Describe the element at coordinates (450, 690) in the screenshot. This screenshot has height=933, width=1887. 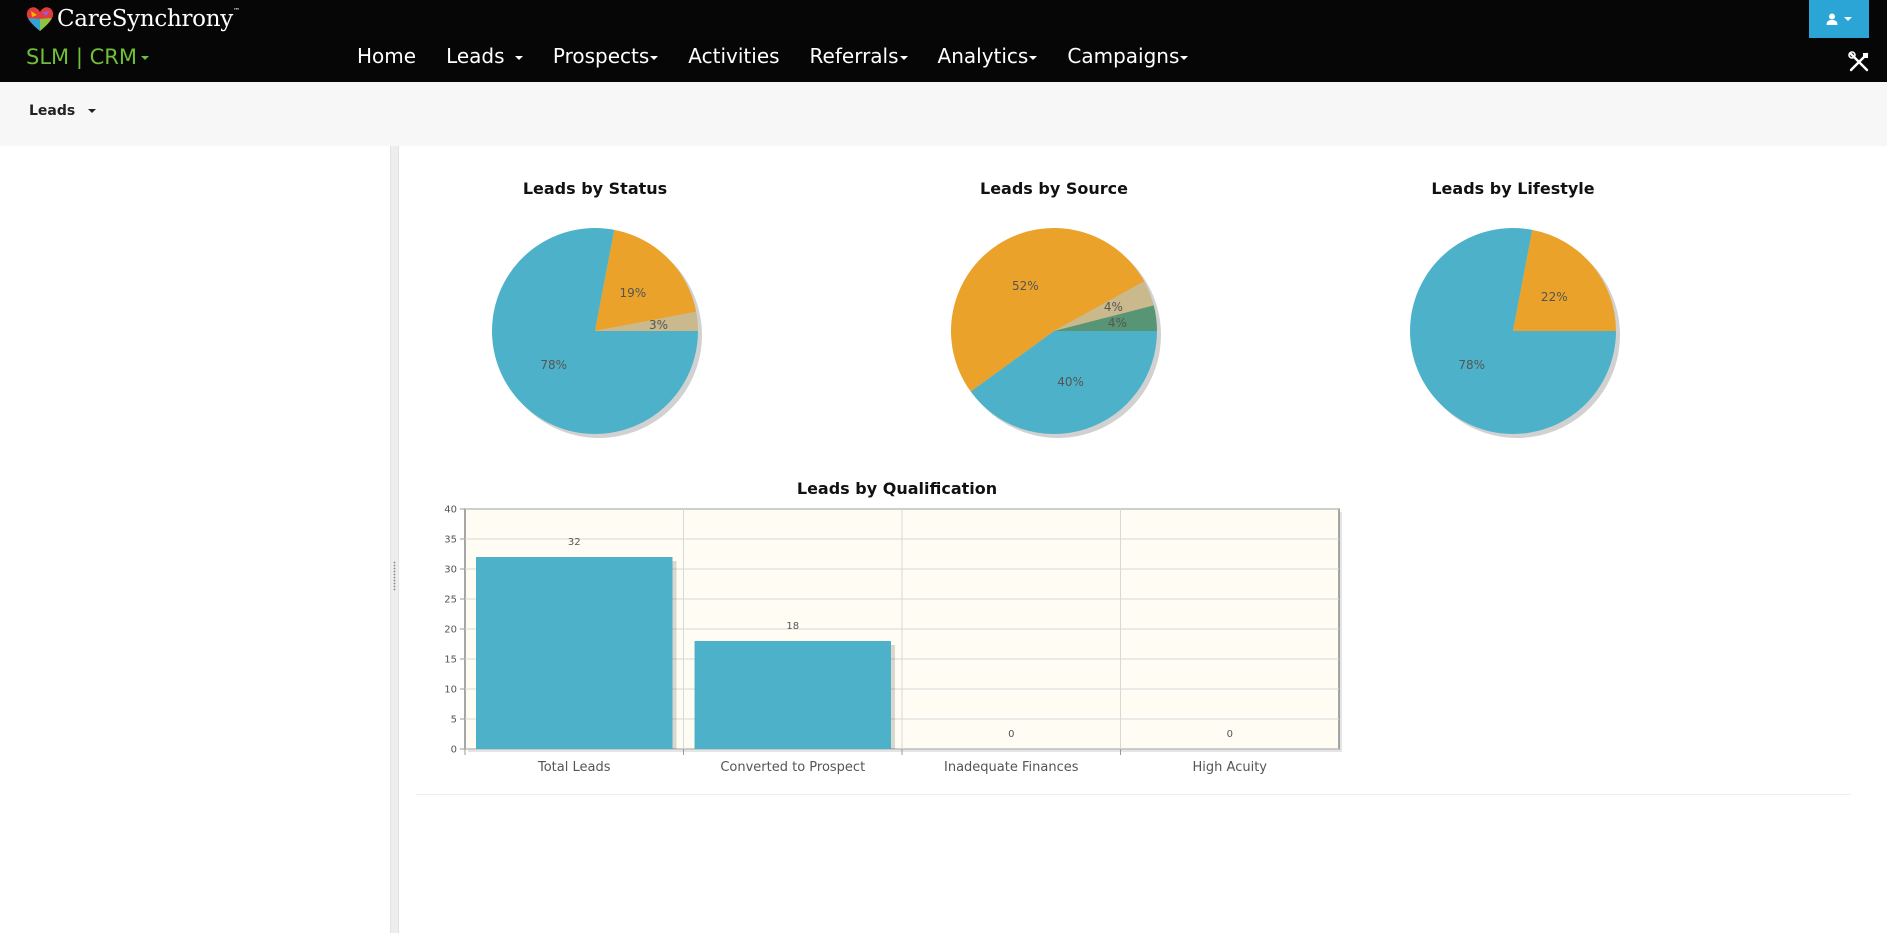
I see `y-tick-label: 10` at that location.